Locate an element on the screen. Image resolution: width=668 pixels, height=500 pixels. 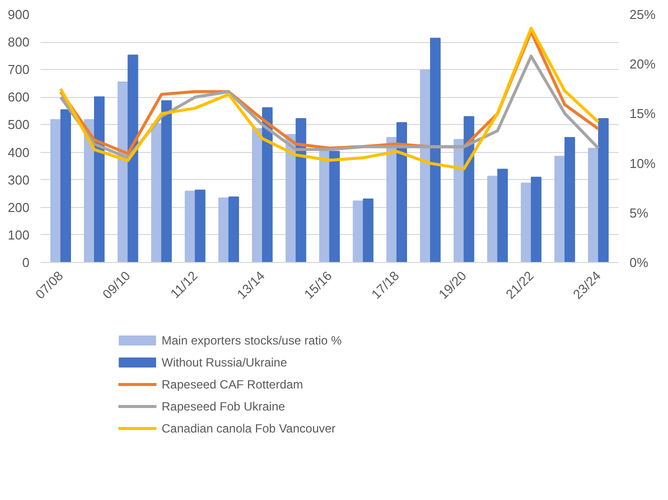
legend-label: Canadian canola Fob Vancouver is located at coordinates (249, 429).